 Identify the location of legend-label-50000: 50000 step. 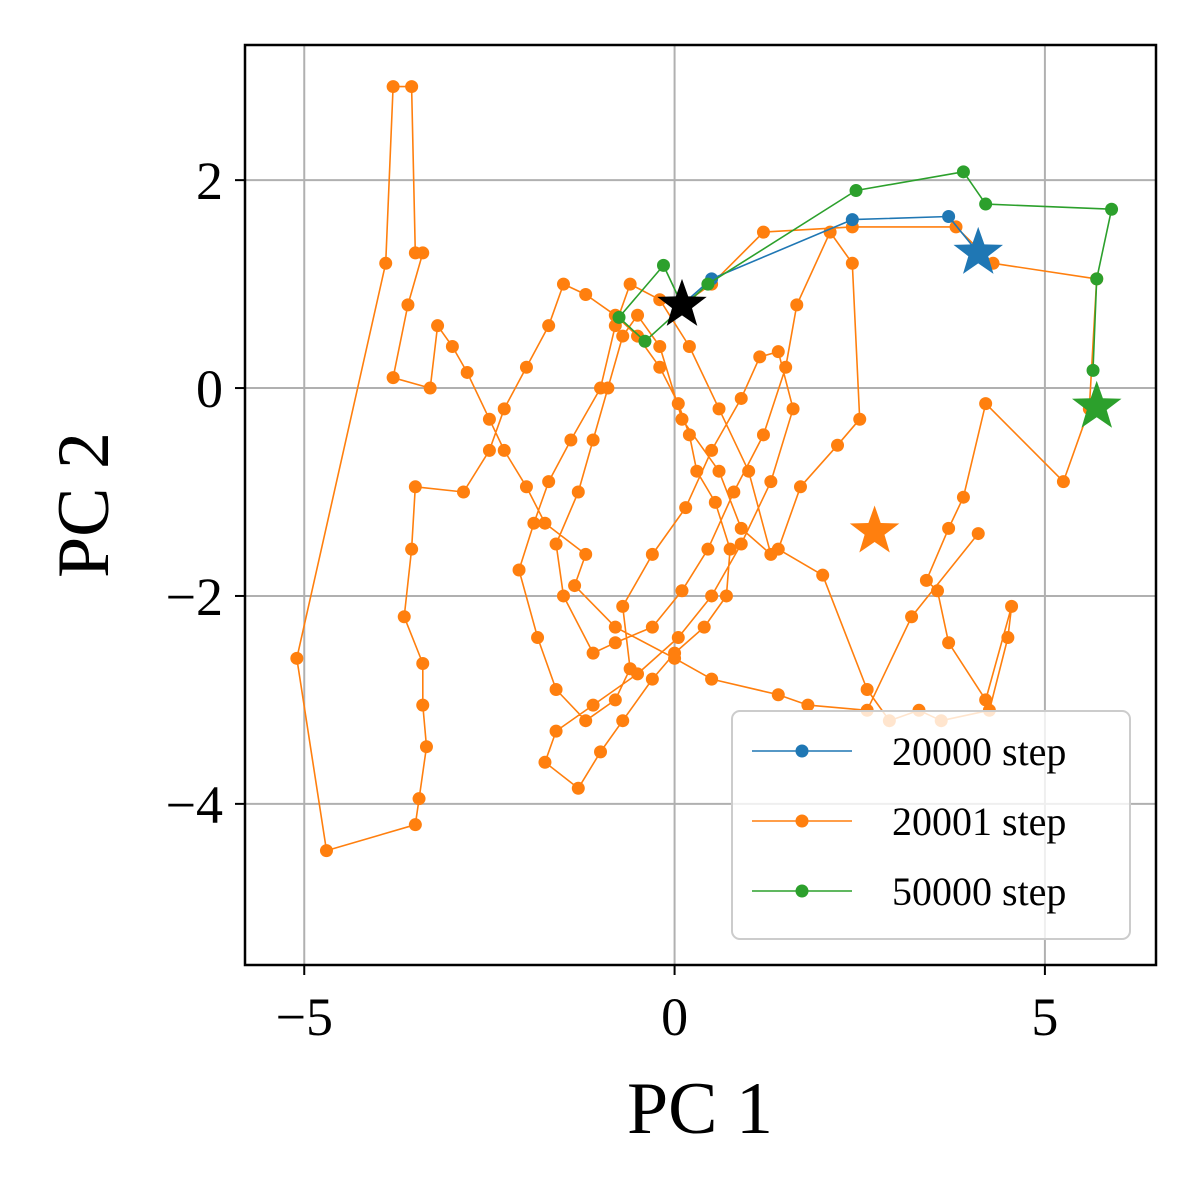
(979, 891).